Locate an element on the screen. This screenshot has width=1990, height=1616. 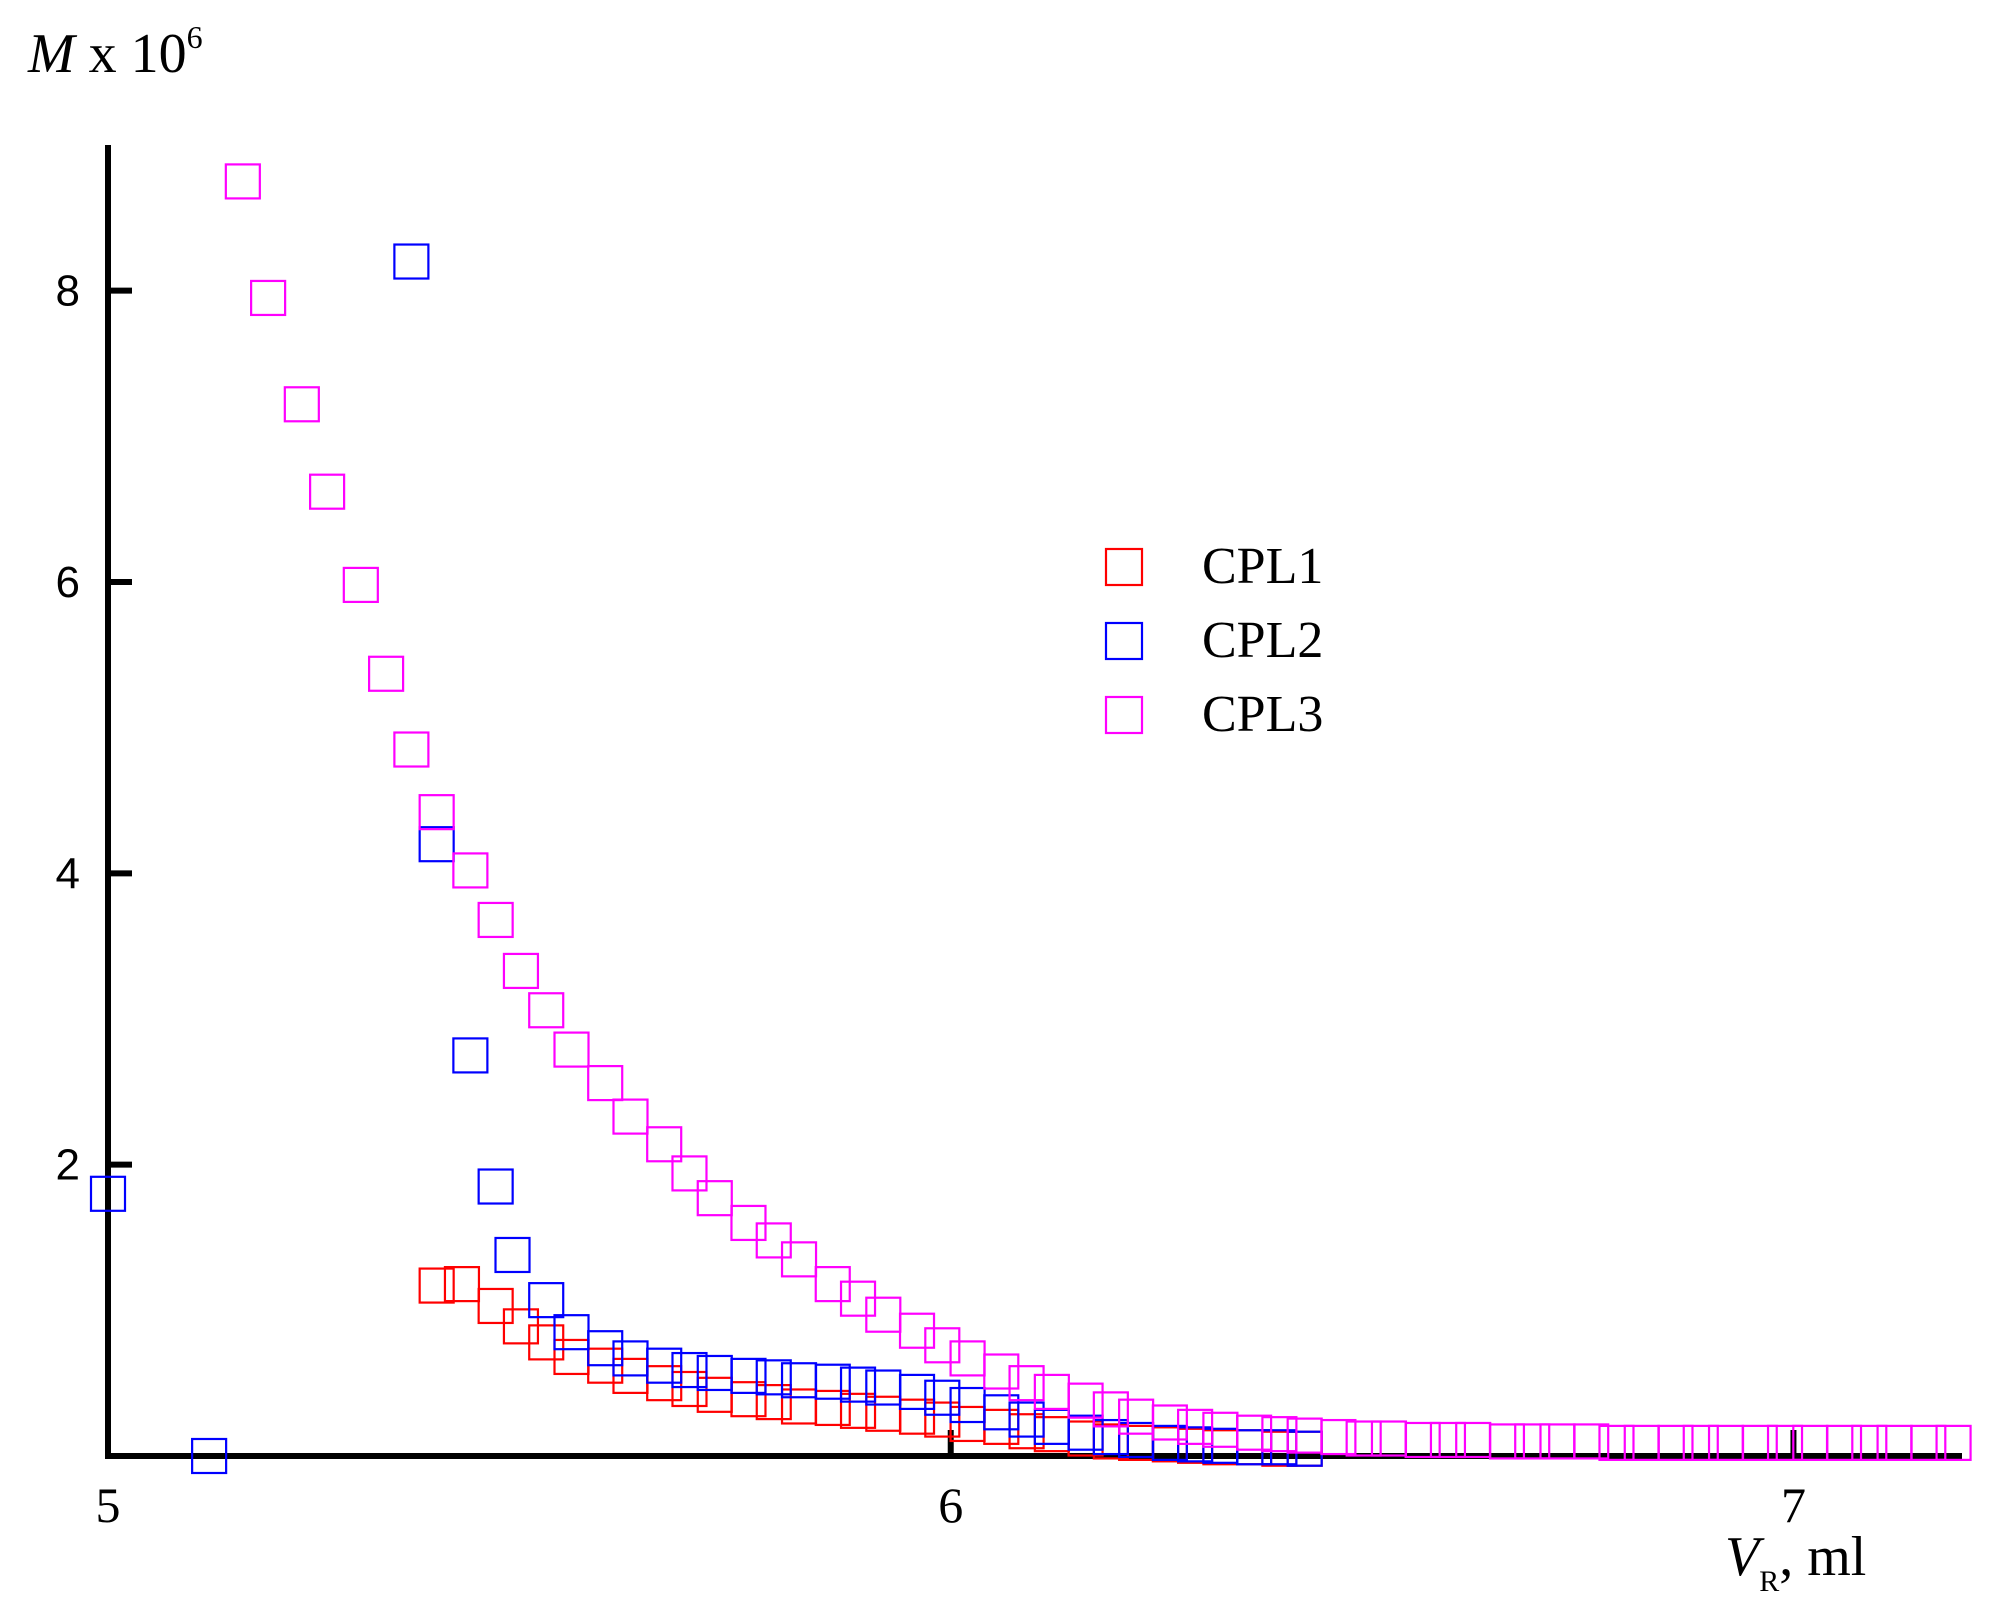
y-axis-title: M x 106 is located at coordinates (115, 52).